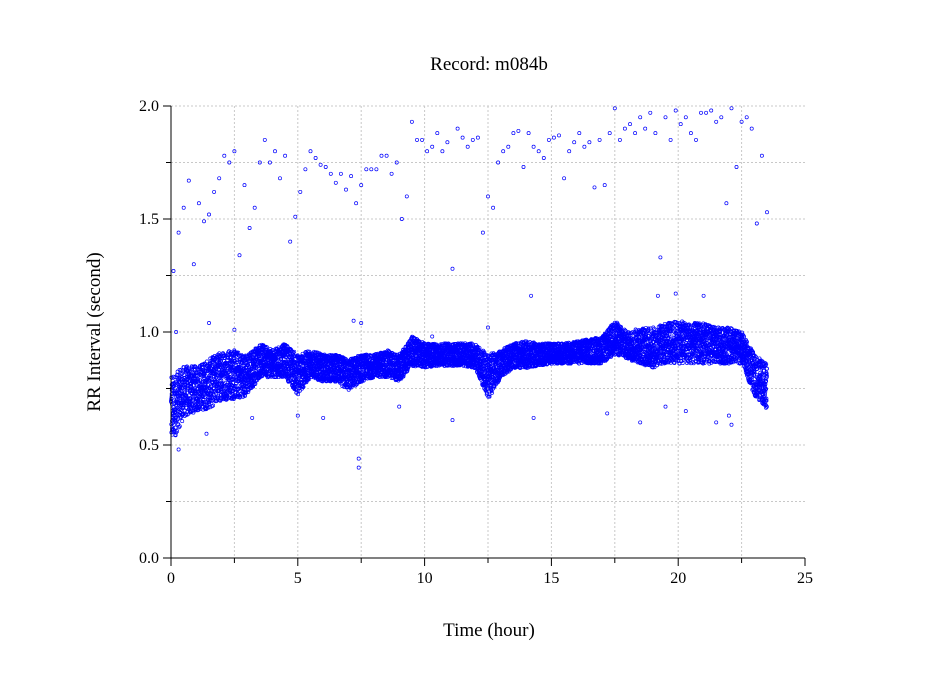 The height and width of the screenshot is (697, 949). Describe the element at coordinates (489, 630) in the screenshot. I see `x-axis-label: Time (hour)` at that location.